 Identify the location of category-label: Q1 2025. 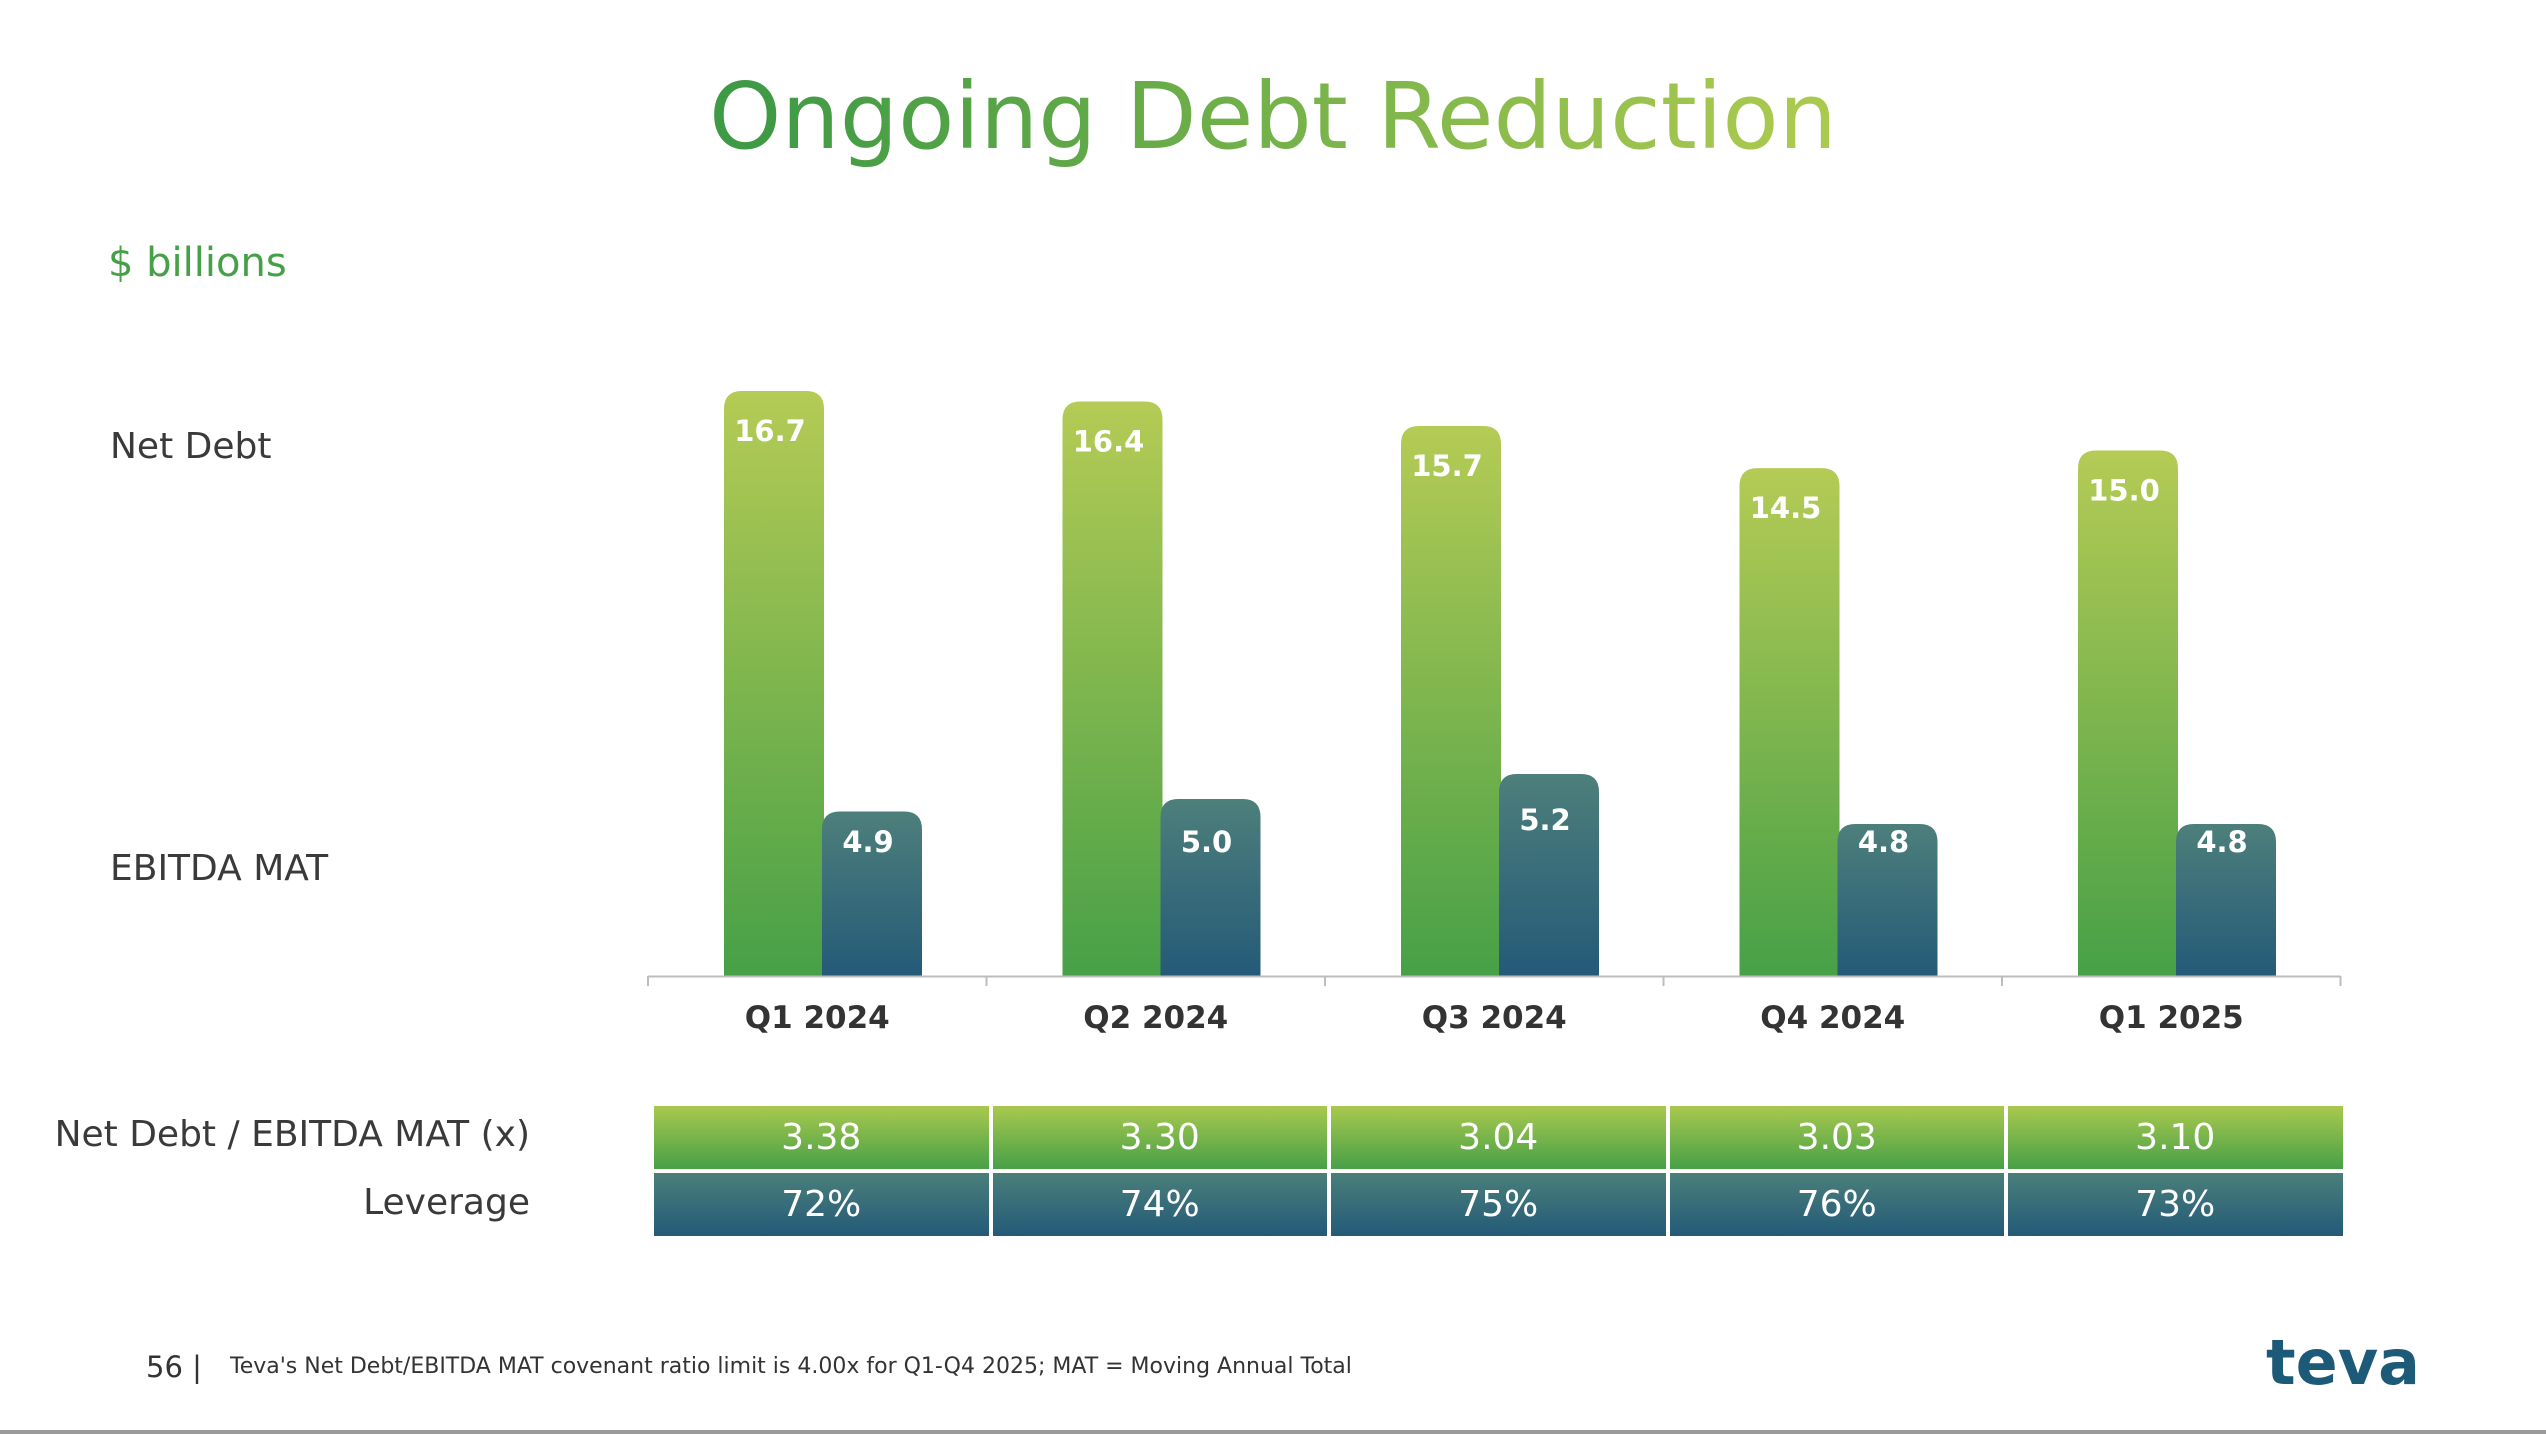
(2171, 1018).